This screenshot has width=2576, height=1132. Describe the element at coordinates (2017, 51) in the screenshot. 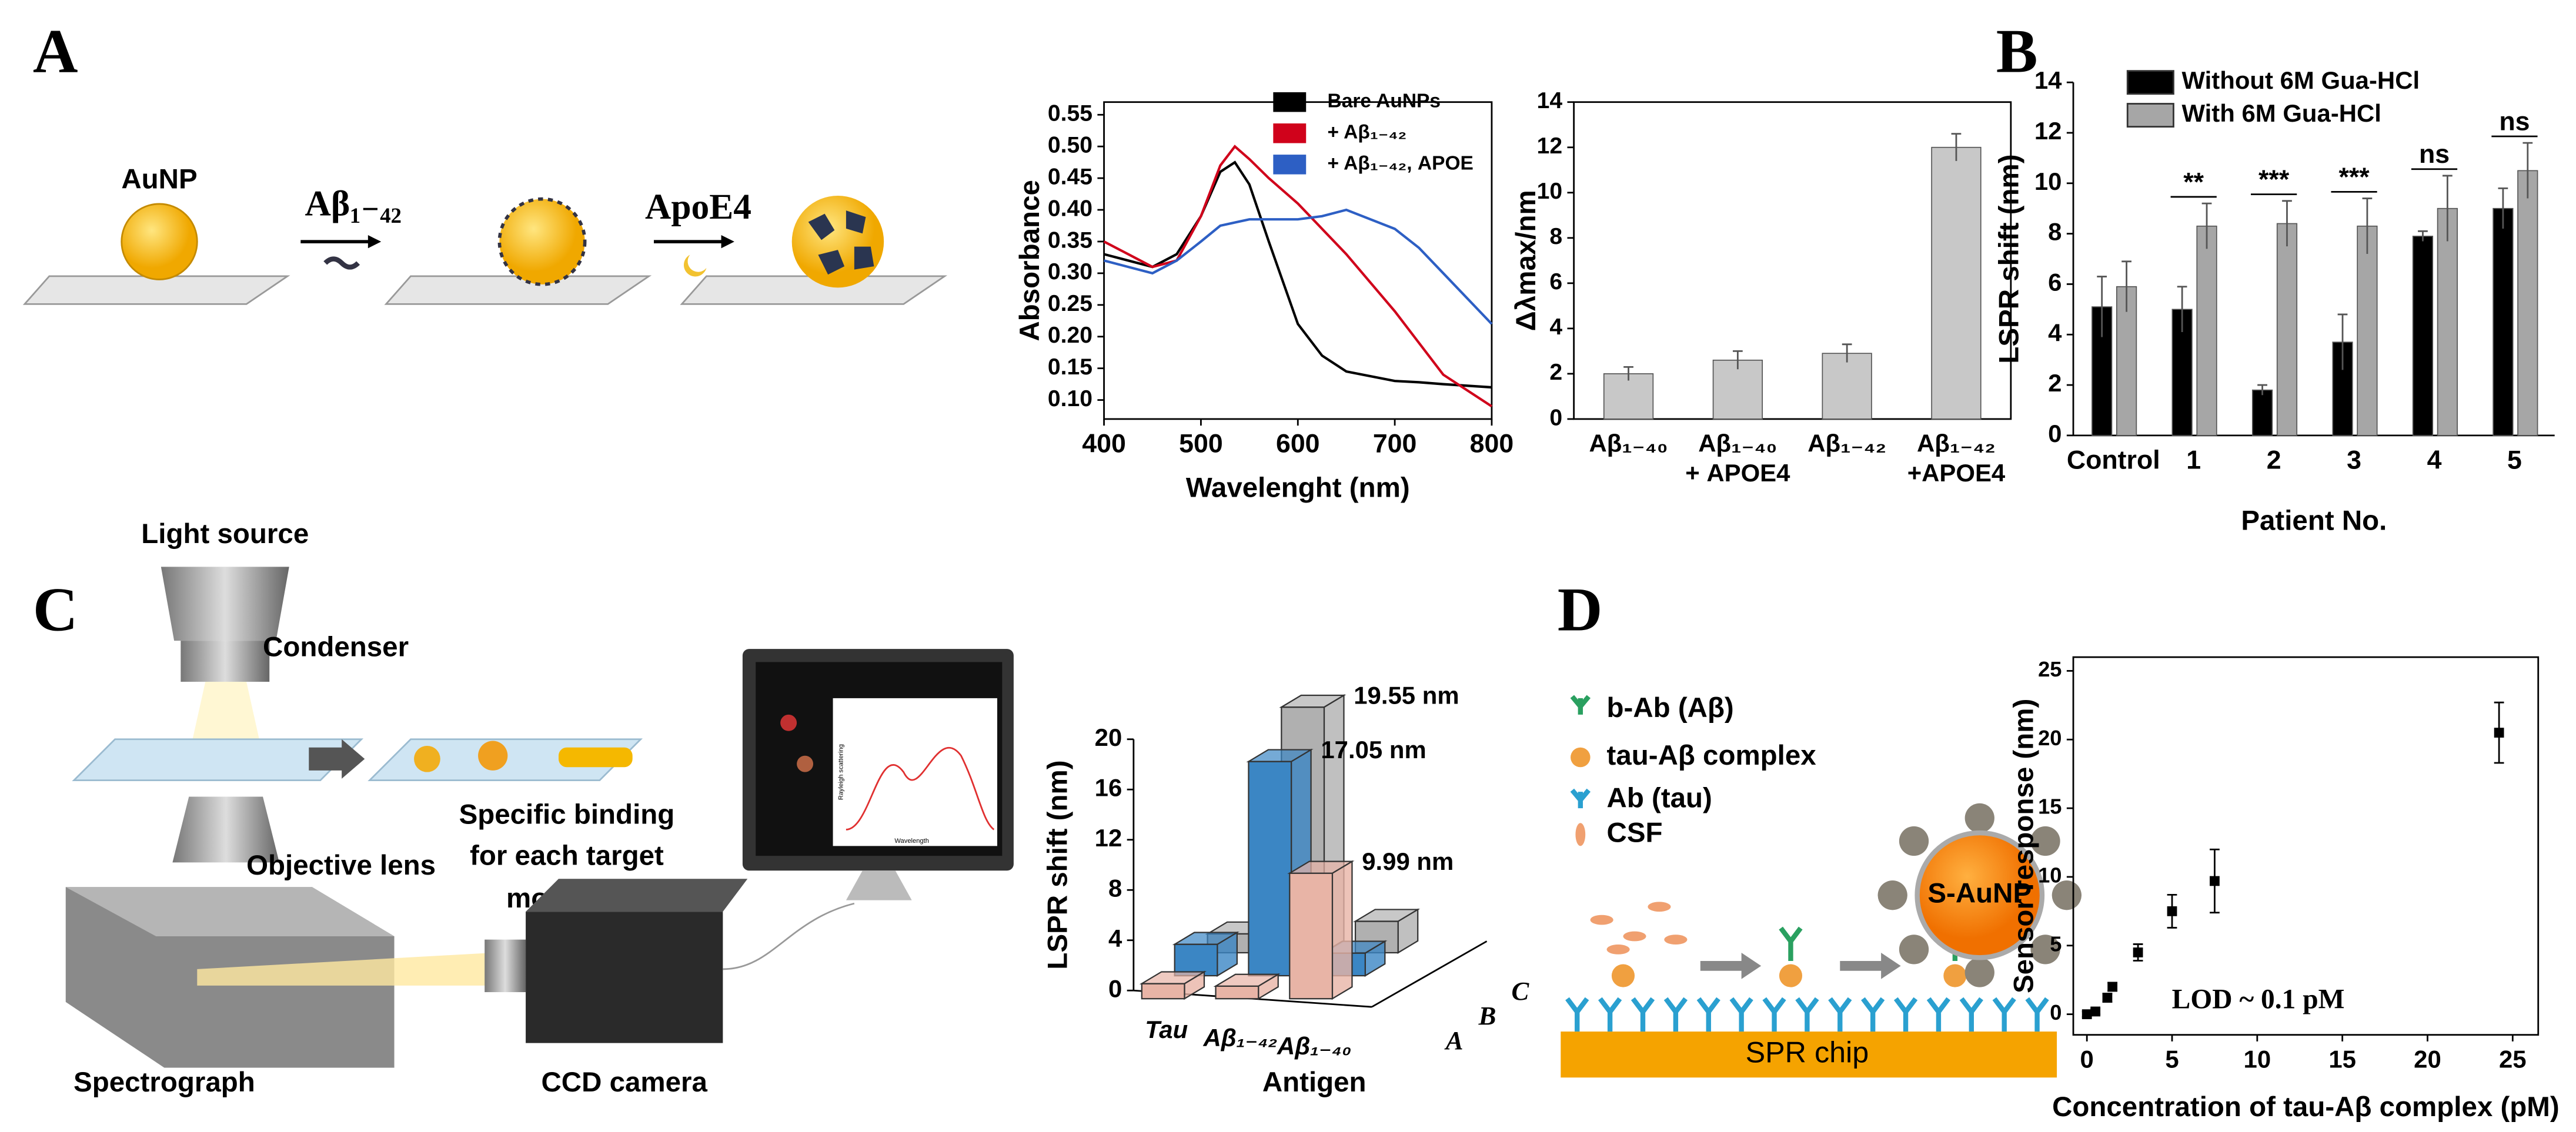

I see `panel-label: B` at that location.